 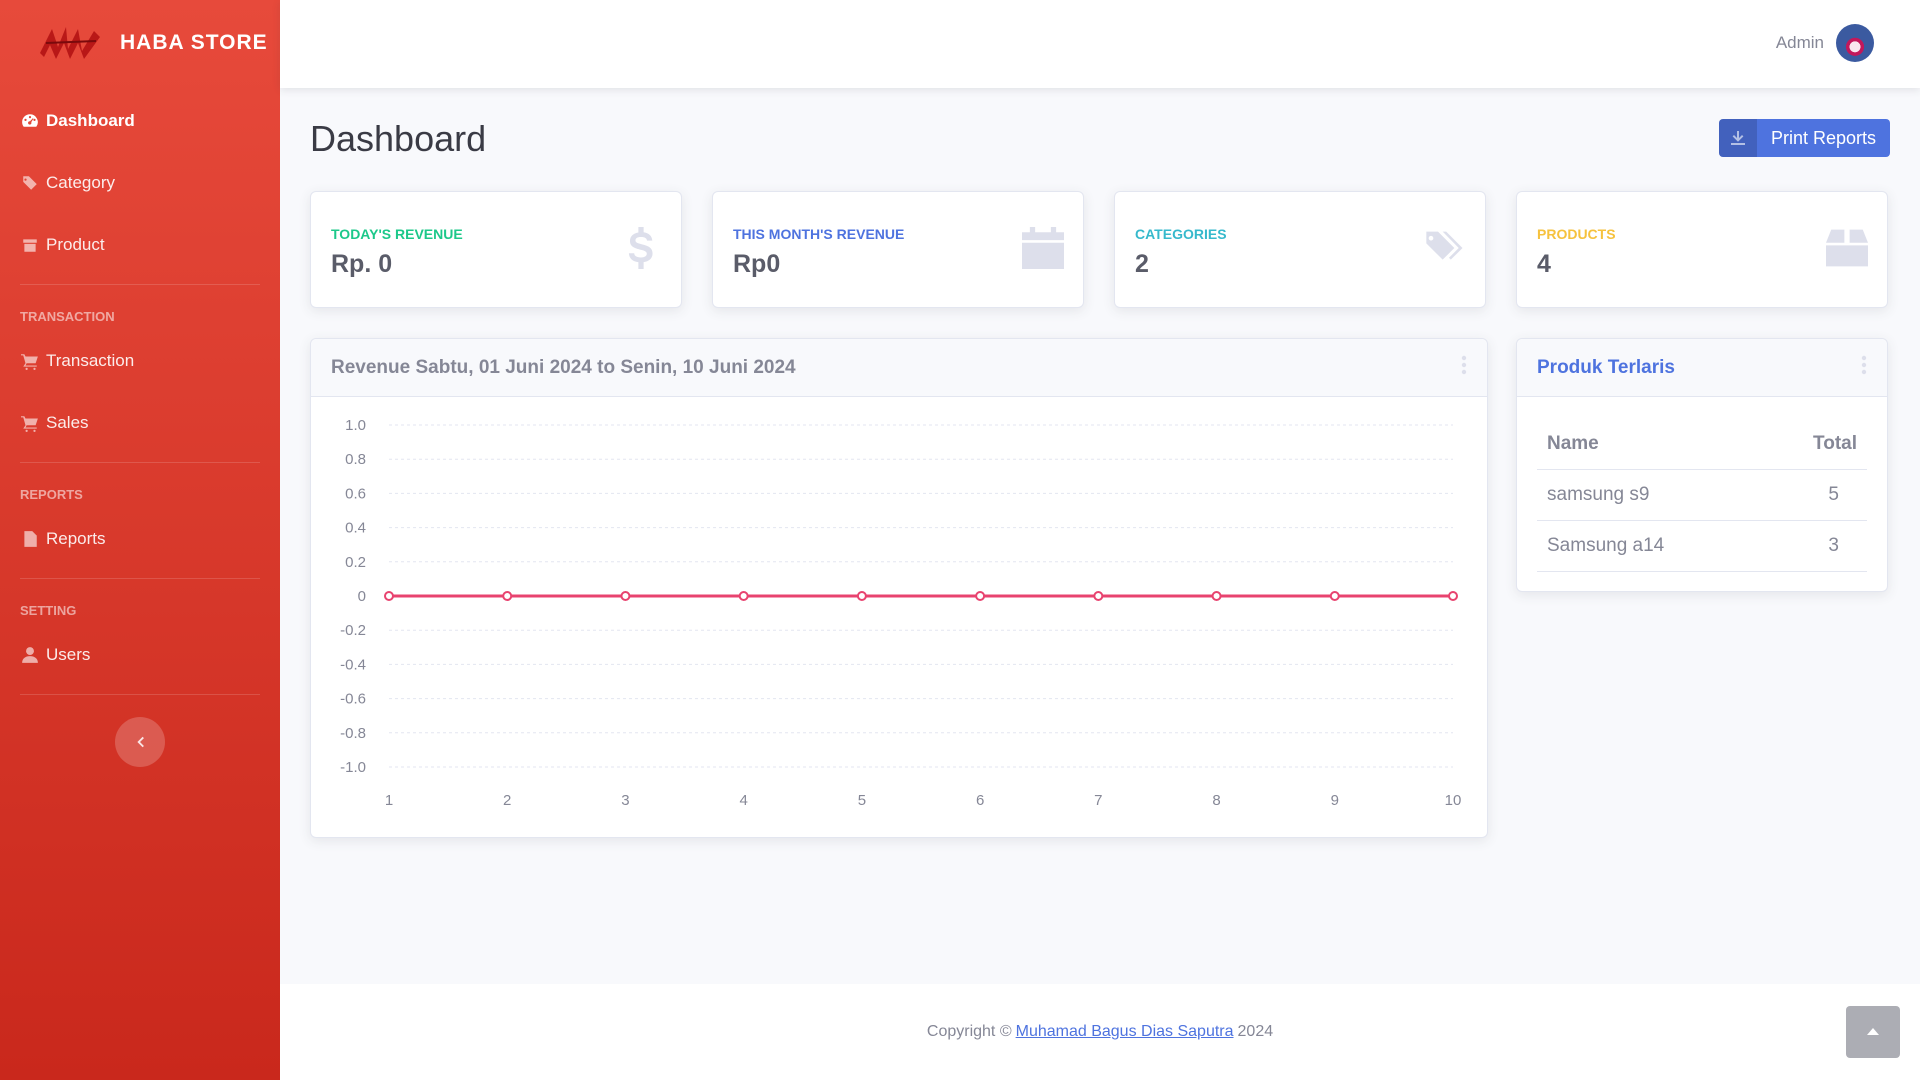 I want to click on sidebar-toggle-button, so click(x=140, y=742).